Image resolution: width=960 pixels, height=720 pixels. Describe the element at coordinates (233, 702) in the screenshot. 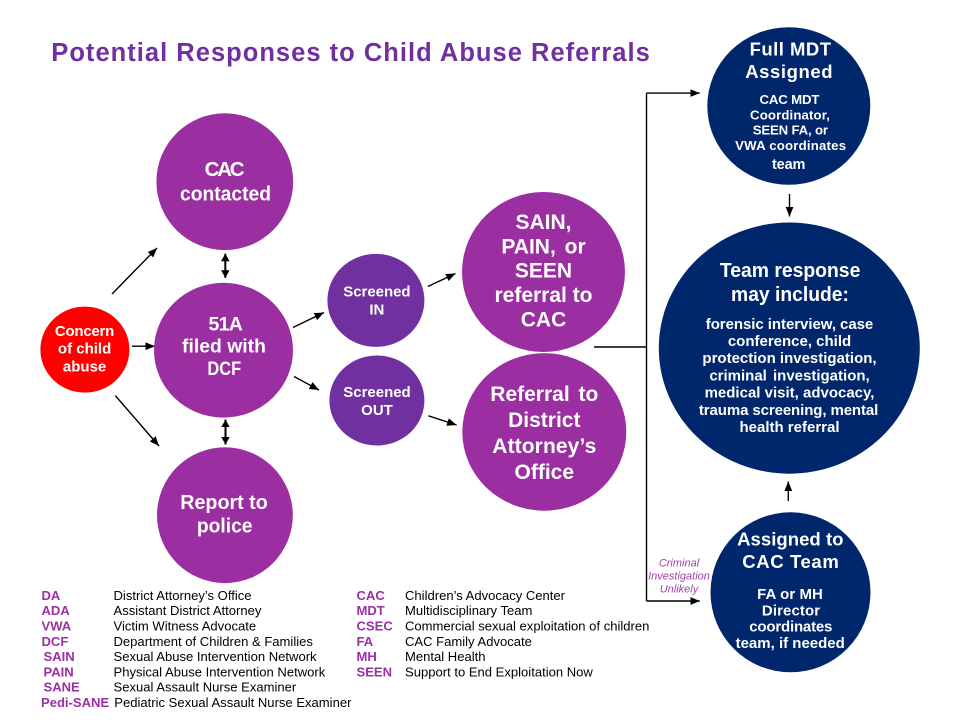

I see `svg-text:Pediatric Sexual Assault Nurse: Pediatric Sexual Assault Nurse Examiner` at that location.